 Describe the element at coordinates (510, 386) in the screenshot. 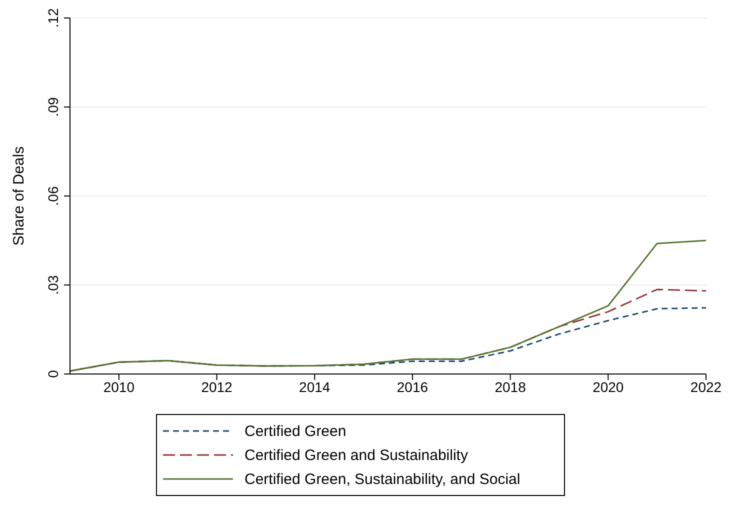

I see `x-tick-label: 2018` at that location.